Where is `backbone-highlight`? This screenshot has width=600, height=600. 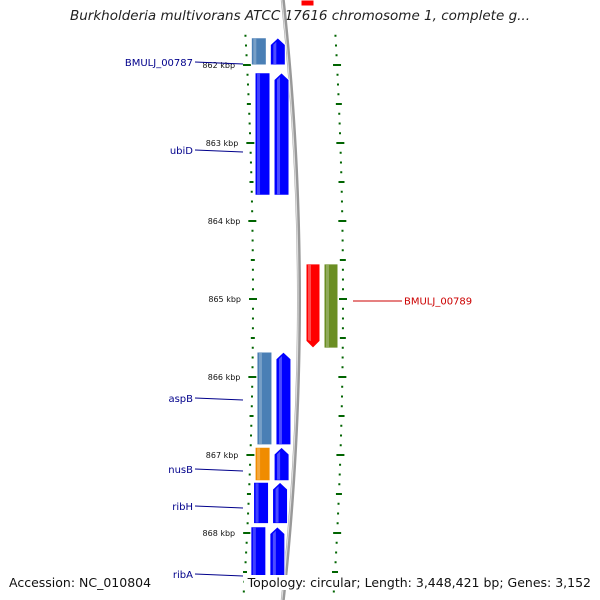 backbone-highlight is located at coordinates (290, 300).